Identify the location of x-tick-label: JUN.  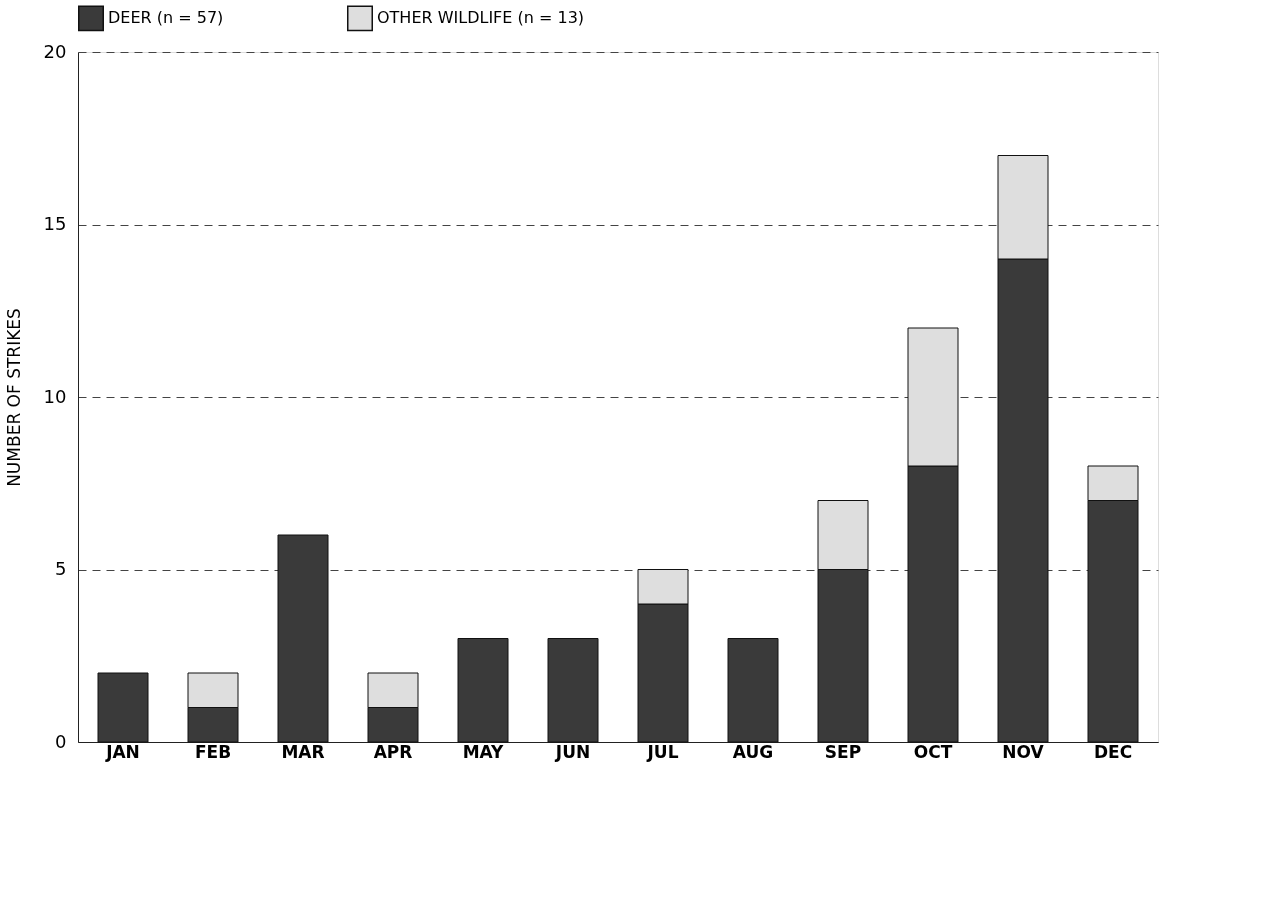
(572, 751).